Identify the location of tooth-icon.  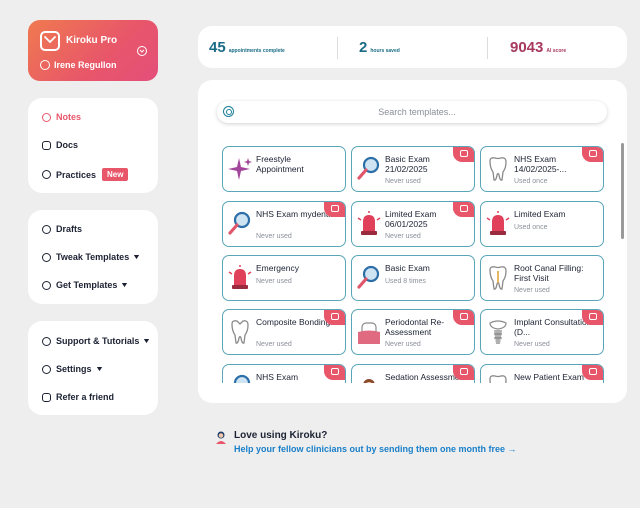
(498, 378).